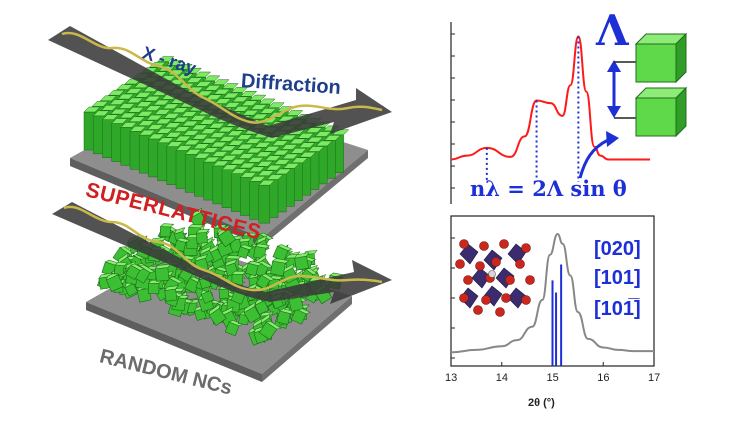 This screenshot has width=741, height=421. I want to click on x-axis-label: 2θ (°), so click(541, 403).